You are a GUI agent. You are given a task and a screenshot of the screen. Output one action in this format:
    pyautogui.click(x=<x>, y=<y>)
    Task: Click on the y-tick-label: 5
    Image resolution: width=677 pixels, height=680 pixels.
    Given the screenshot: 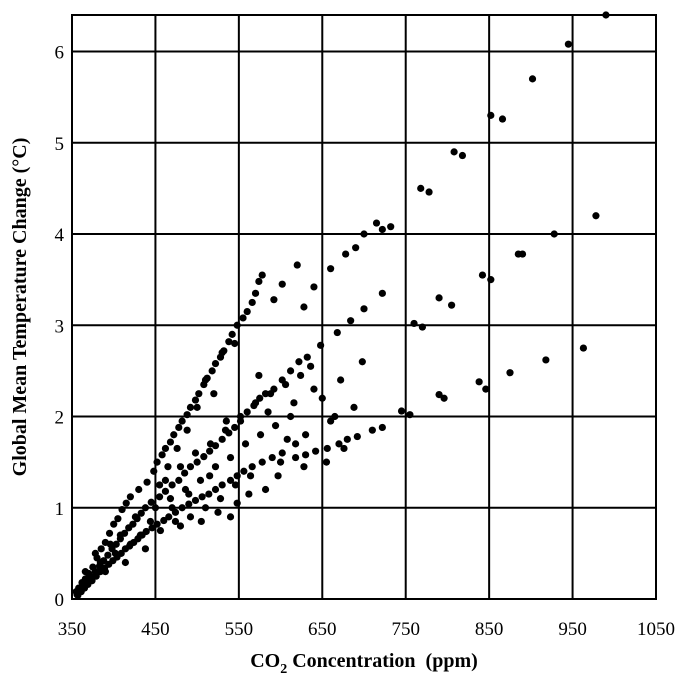 What is the action you would take?
    pyautogui.click(x=60, y=144)
    